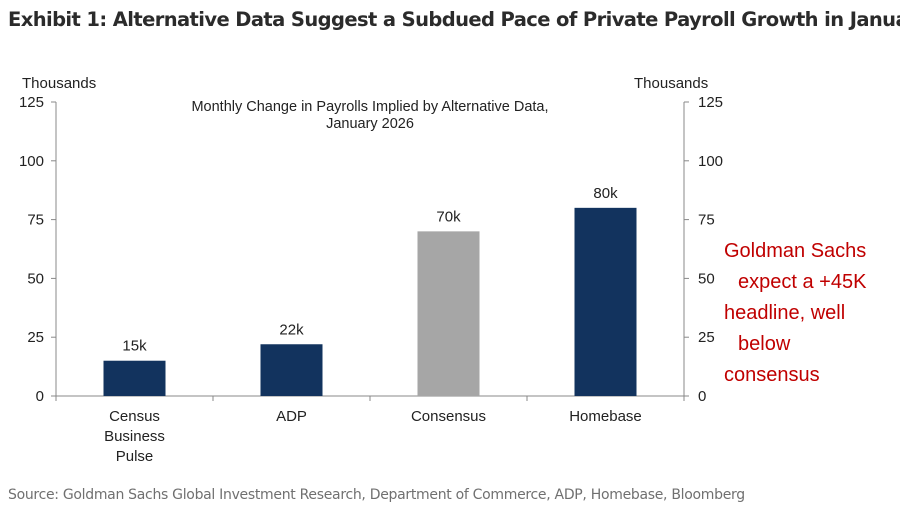 The height and width of the screenshot is (514, 900). What do you see at coordinates (35, 337) in the screenshot?
I see `left-tick-label: 25` at bounding box center [35, 337].